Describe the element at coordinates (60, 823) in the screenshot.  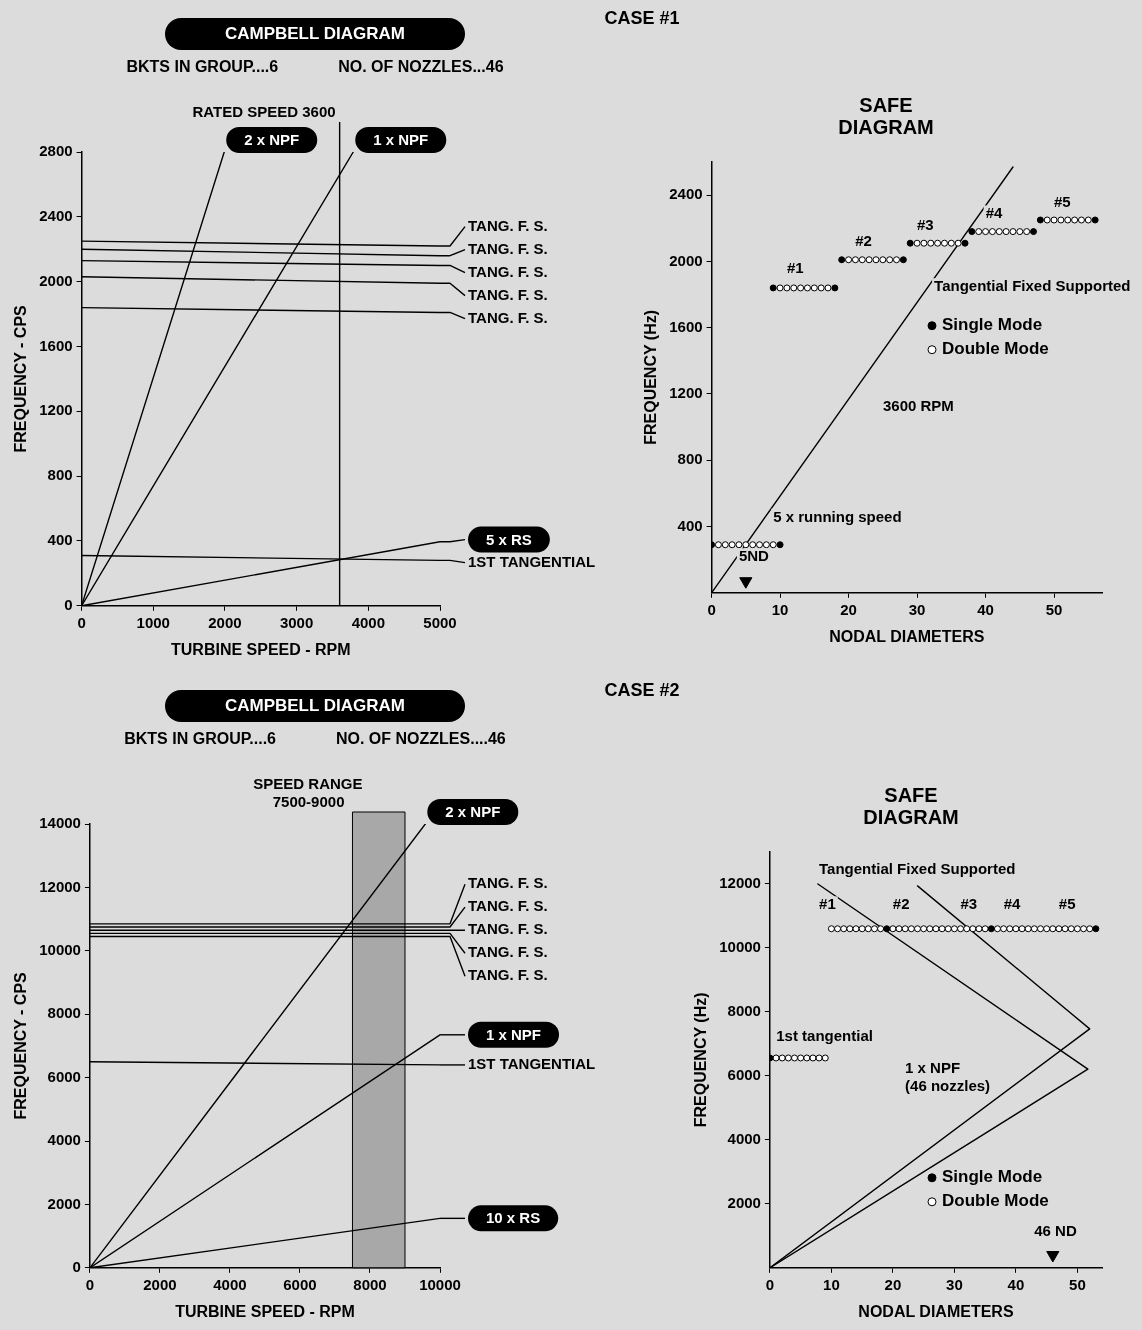
I see `y-tick-label: 14000` at that location.